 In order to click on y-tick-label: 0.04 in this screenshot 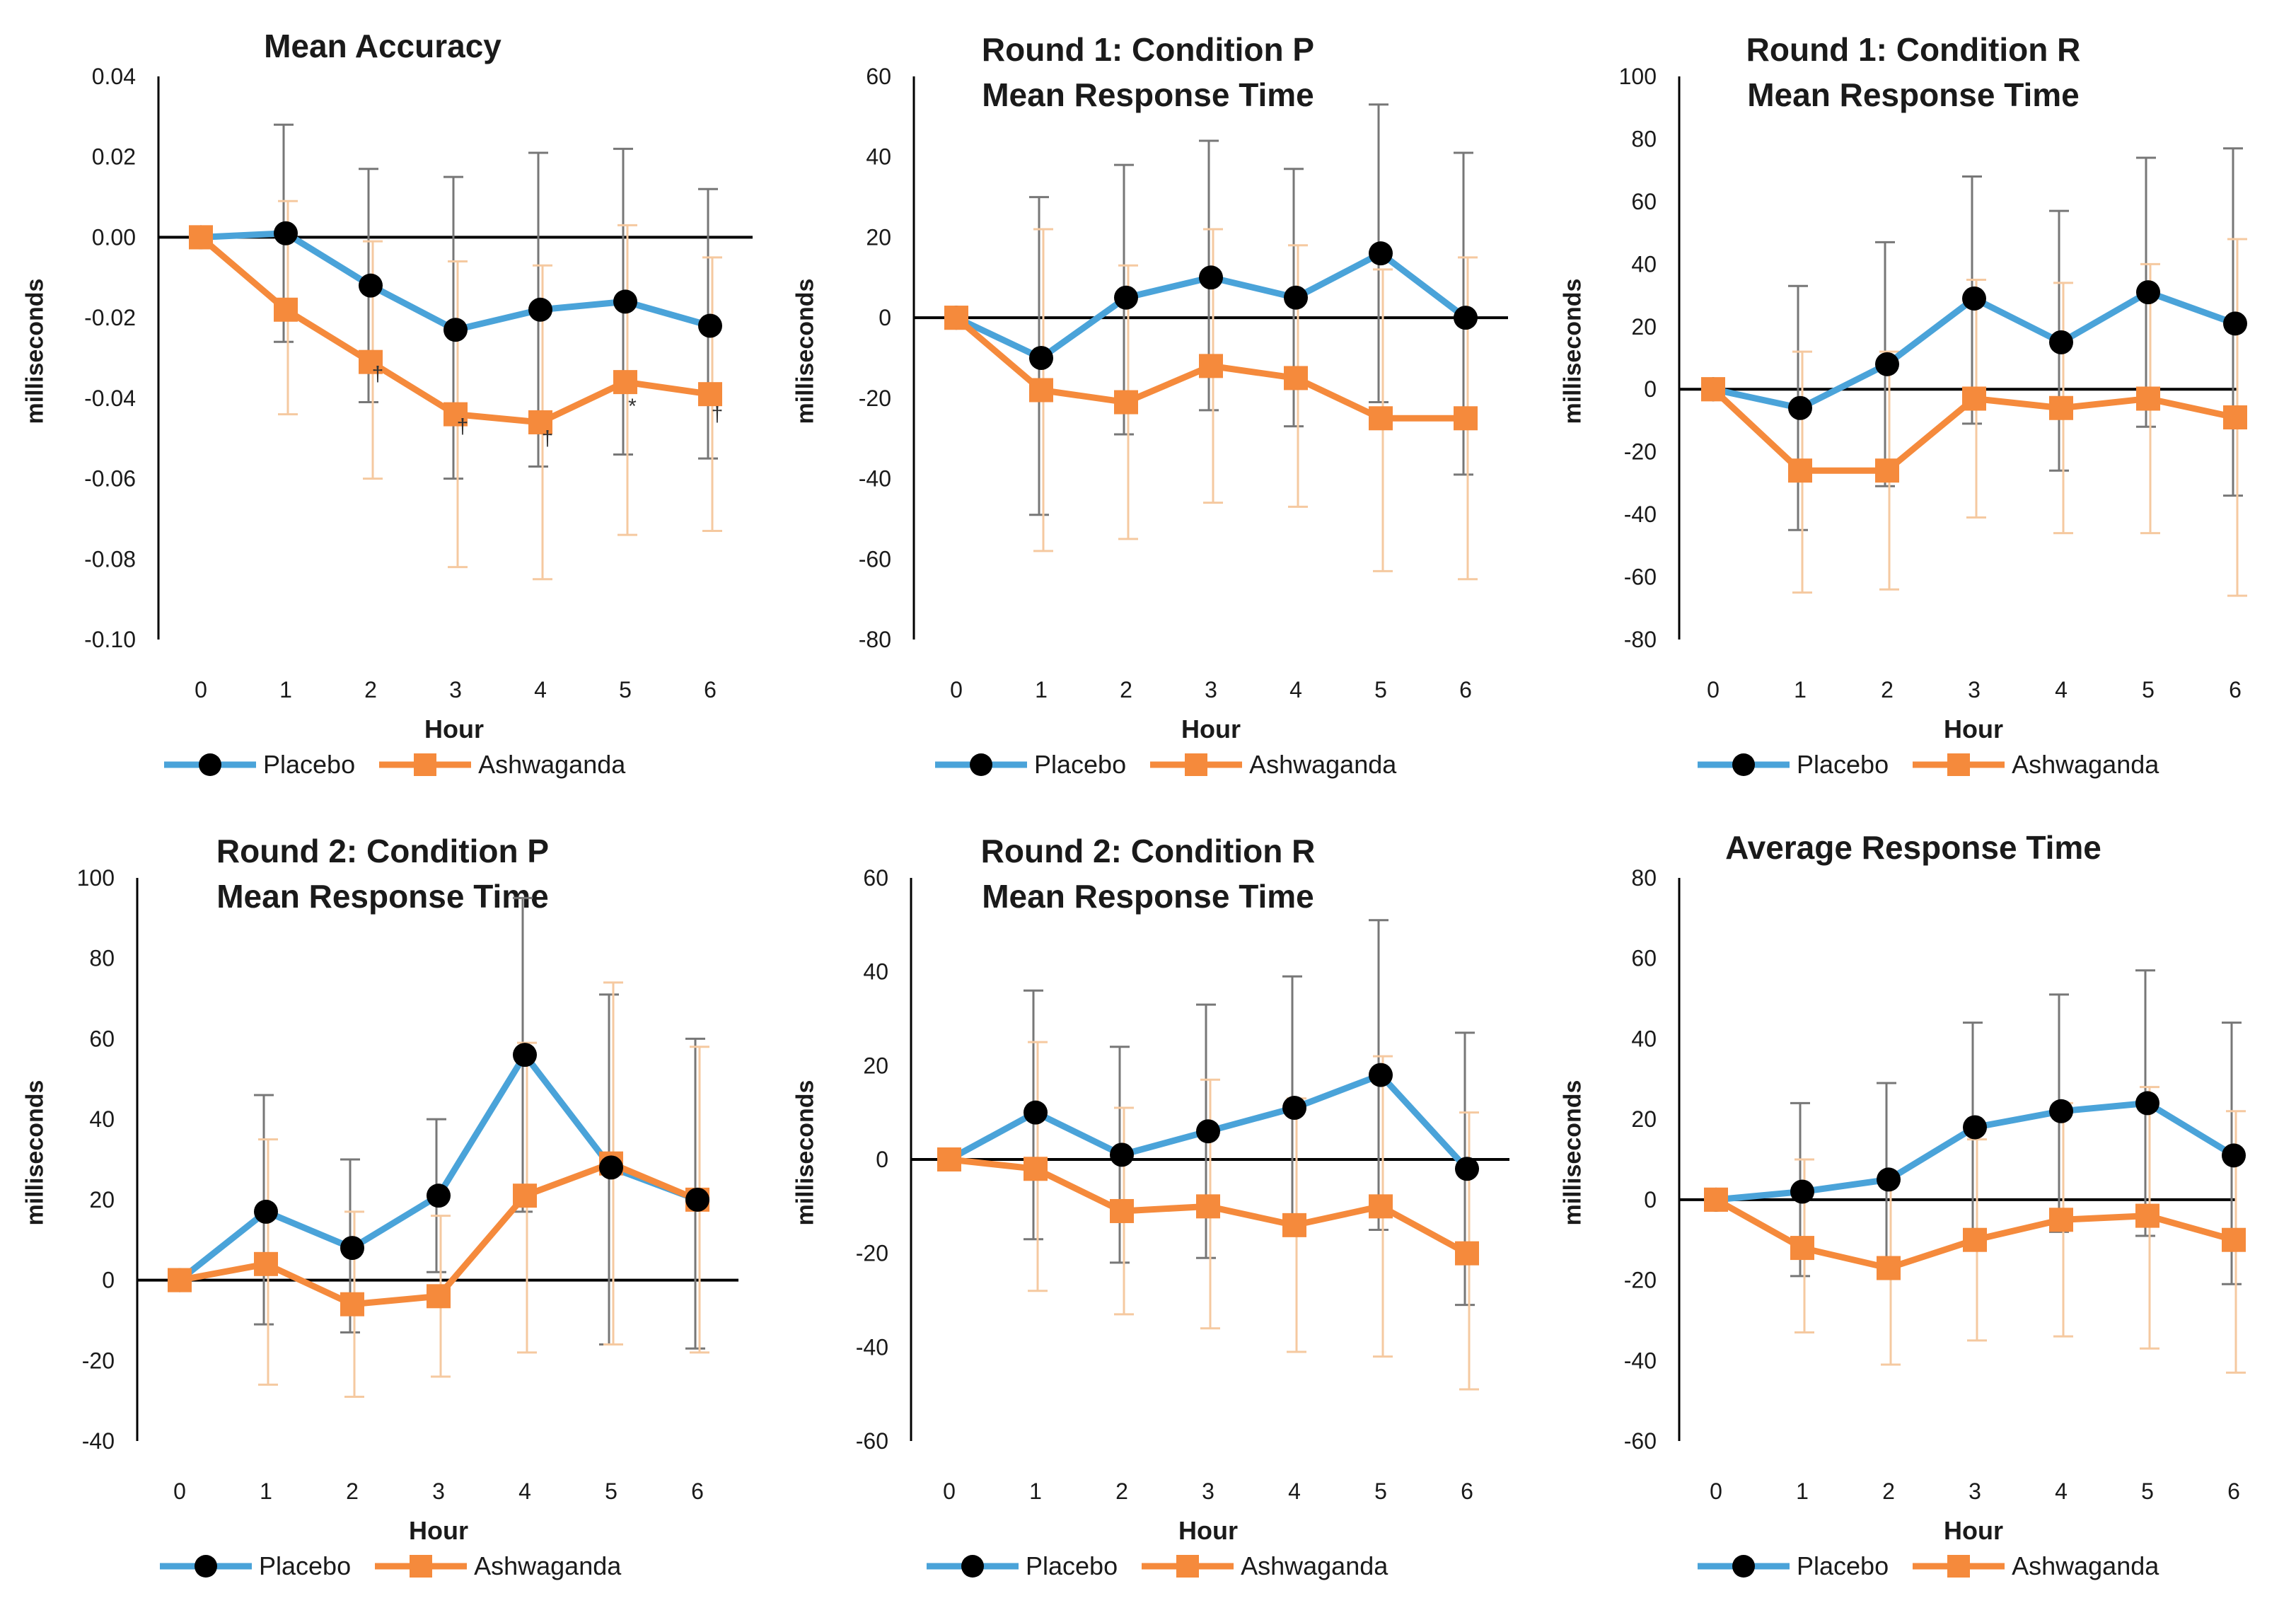, I will do `click(114, 76)`.